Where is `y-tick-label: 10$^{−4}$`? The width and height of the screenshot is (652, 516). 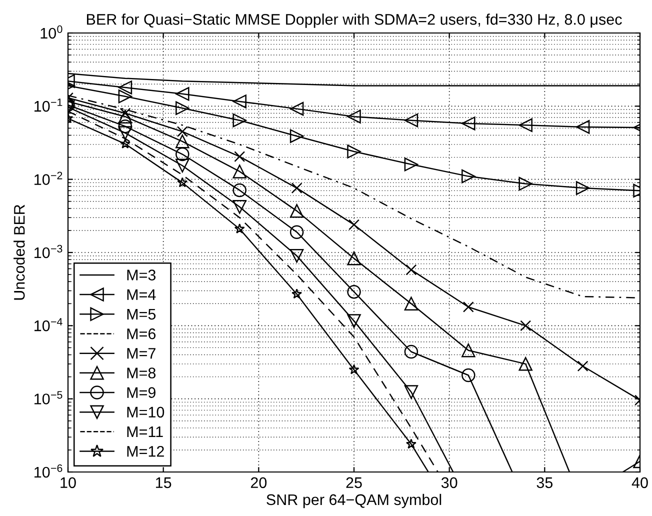 y-tick-label: 10$^{−4}$ is located at coordinates (48, 325).